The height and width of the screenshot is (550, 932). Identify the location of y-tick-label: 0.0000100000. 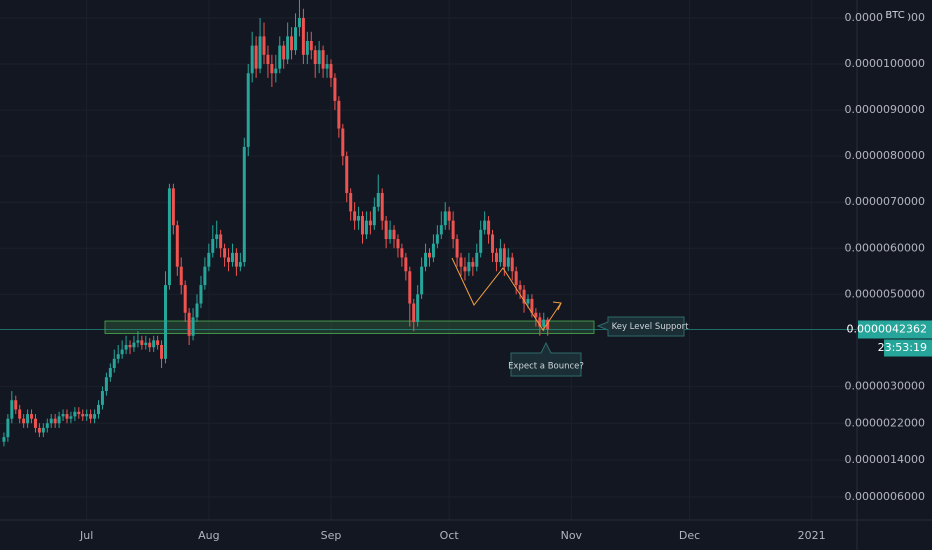
(885, 63).